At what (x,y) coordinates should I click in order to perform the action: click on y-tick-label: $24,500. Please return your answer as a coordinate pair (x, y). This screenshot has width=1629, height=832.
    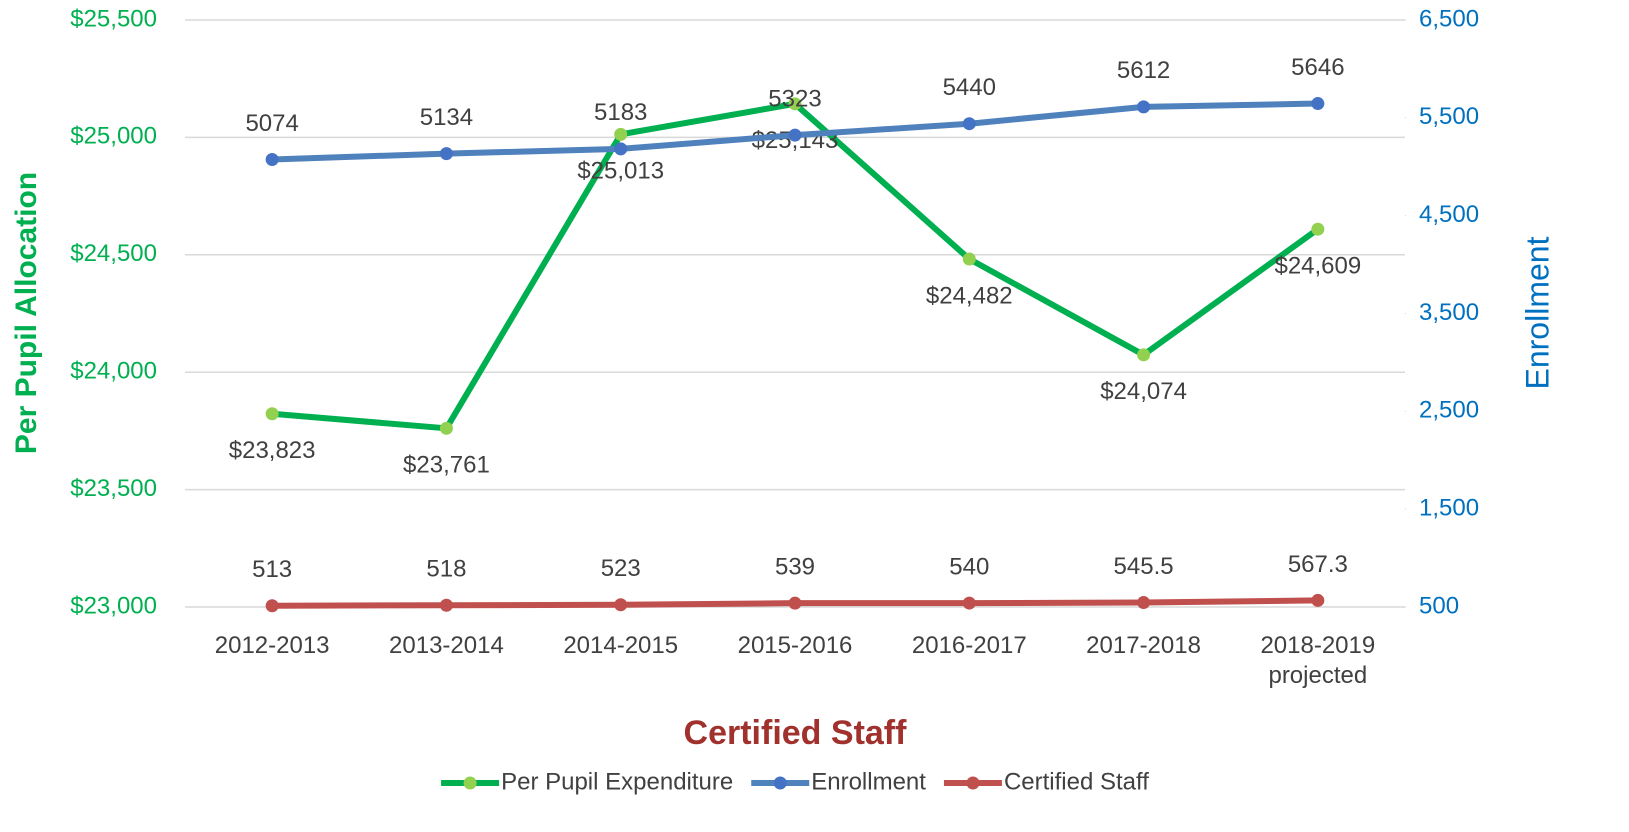
    Looking at the image, I should click on (113, 253).